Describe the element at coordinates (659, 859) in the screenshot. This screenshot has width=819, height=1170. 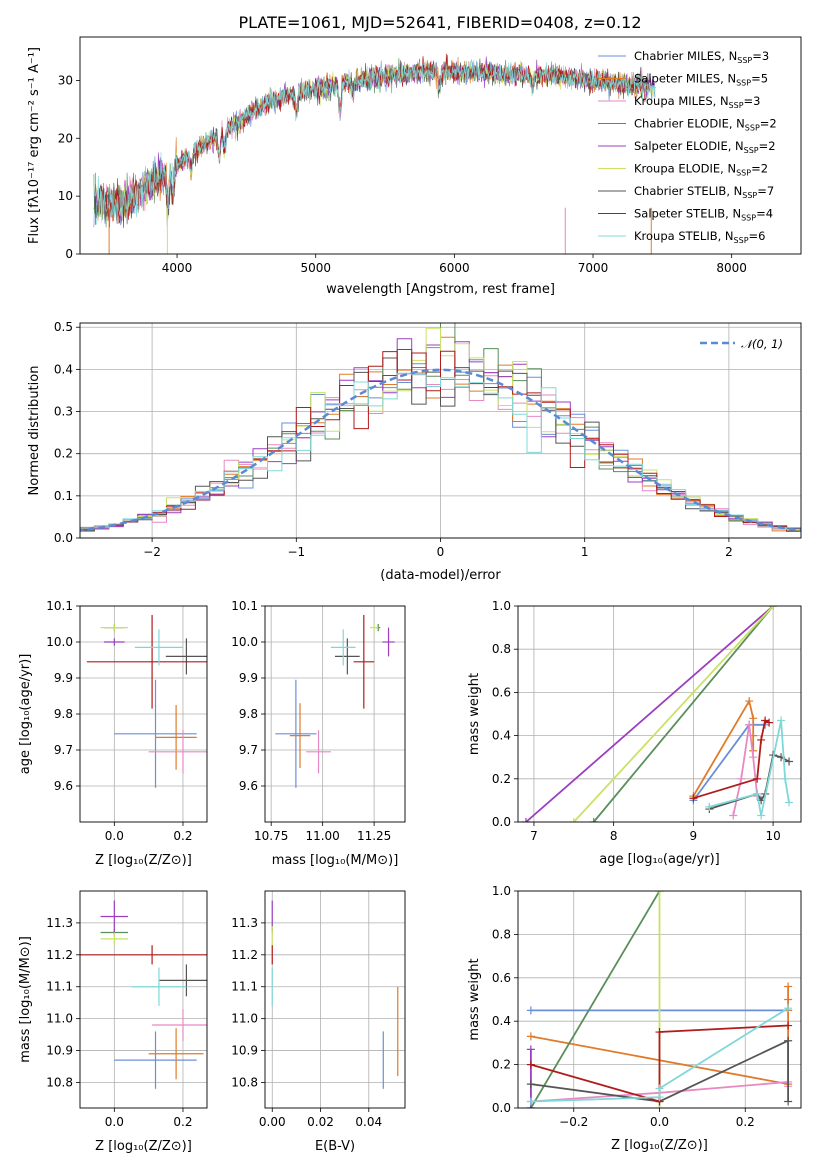
I see `x-axis-label: age [log₁₀(age/yr)]` at that location.